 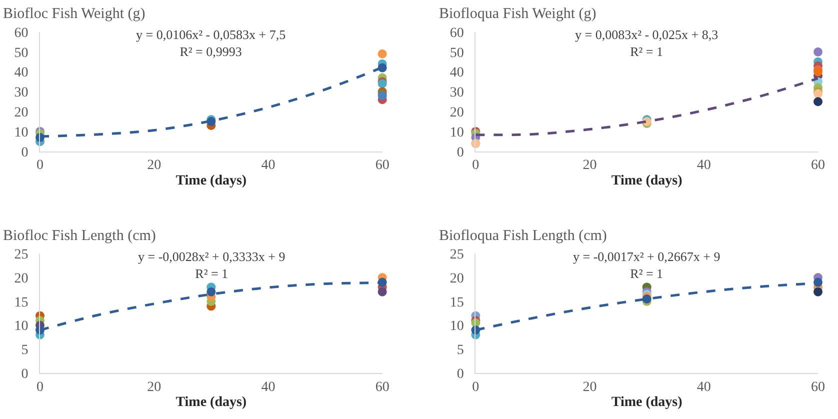 I want to click on annotation: R² = 0,9993, so click(x=211, y=51).